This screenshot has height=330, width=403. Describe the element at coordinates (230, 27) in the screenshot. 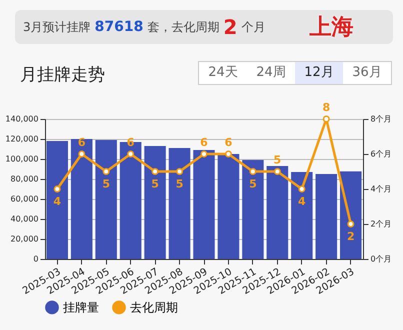

I see `text: 2` at that location.